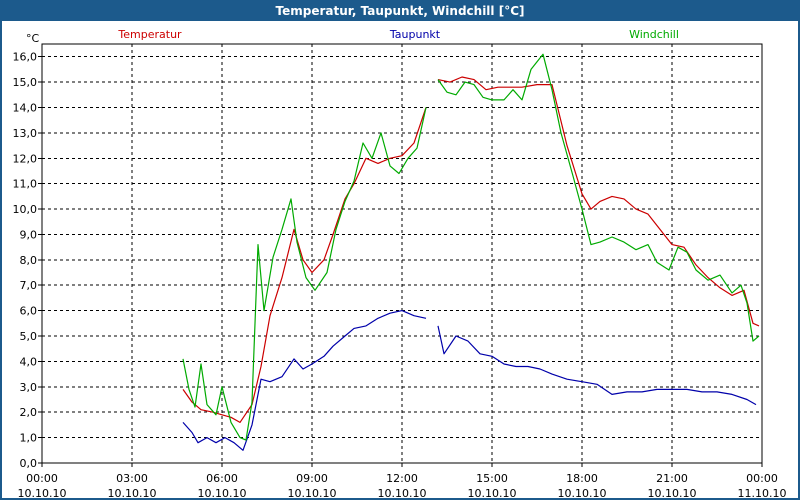  I want to click on y-axis-unit-label: °C, so click(33, 38).